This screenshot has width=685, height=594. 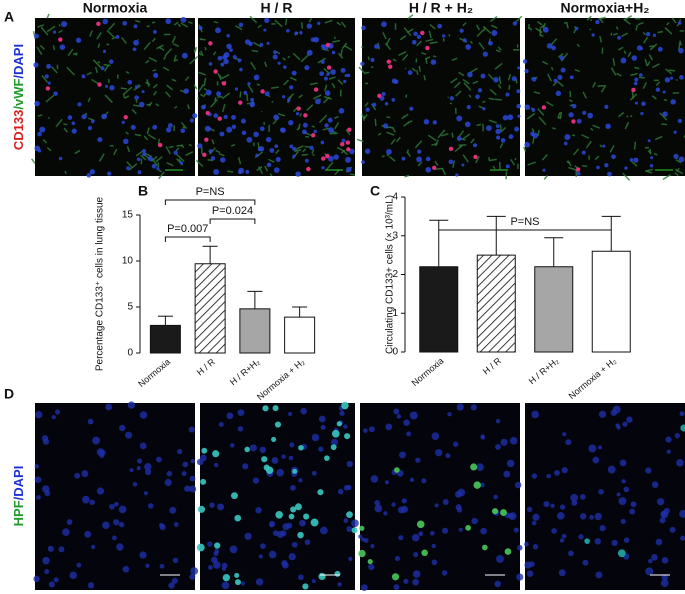 I want to click on panel-label: C, so click(x=375, y=191).